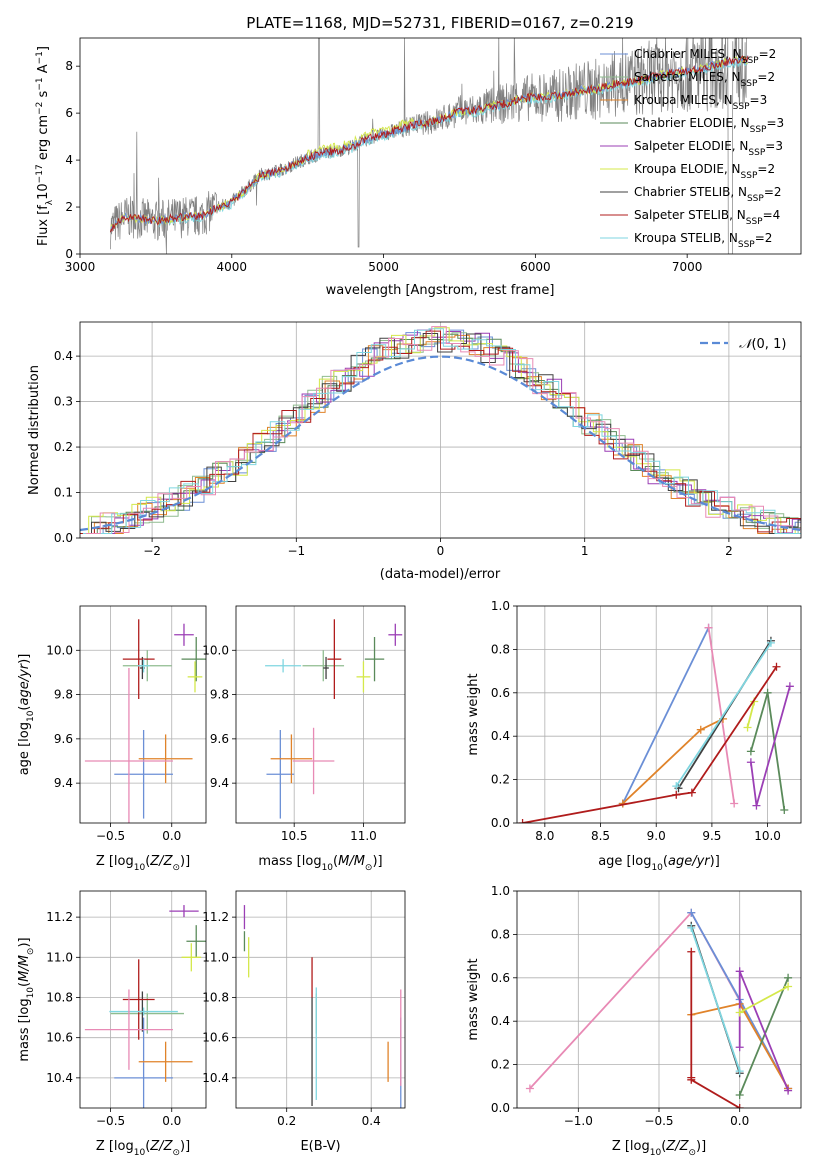 Image resolution: width=819 pixels, height=1170 pixels. What do you see at coordinates (707, 217) in the screenshot?
I see `legend-entry: Salpeter STELIB, NSSP=4` at bounding box center [707, 217].